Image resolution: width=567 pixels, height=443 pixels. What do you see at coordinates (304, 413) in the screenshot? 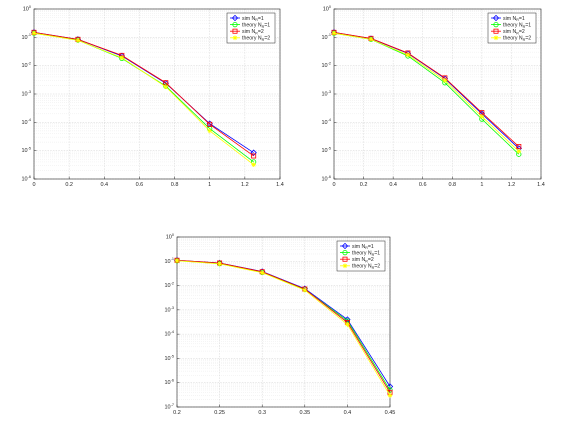
I see `x-tick-label: 0.35` at bounding box center [304, 413].